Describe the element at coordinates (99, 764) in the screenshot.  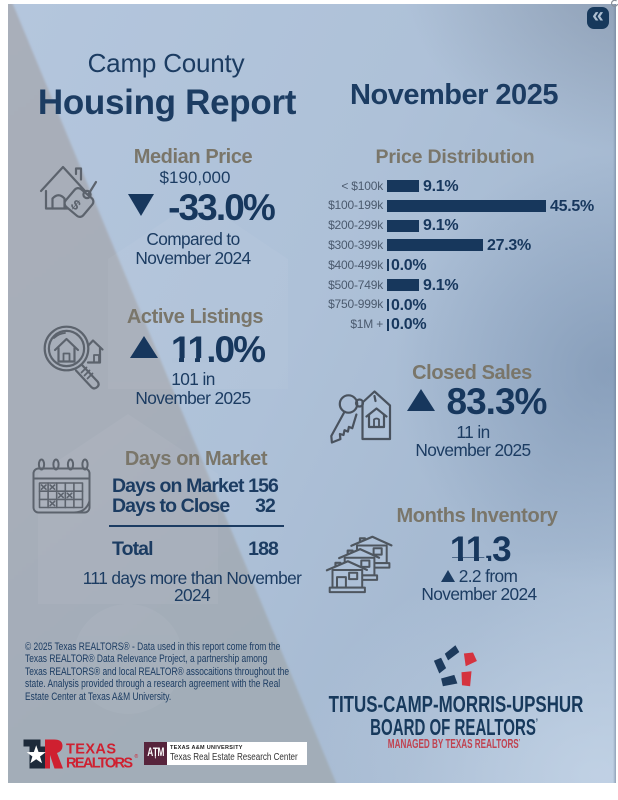
I see `svg-text: REALTORS` at that location.